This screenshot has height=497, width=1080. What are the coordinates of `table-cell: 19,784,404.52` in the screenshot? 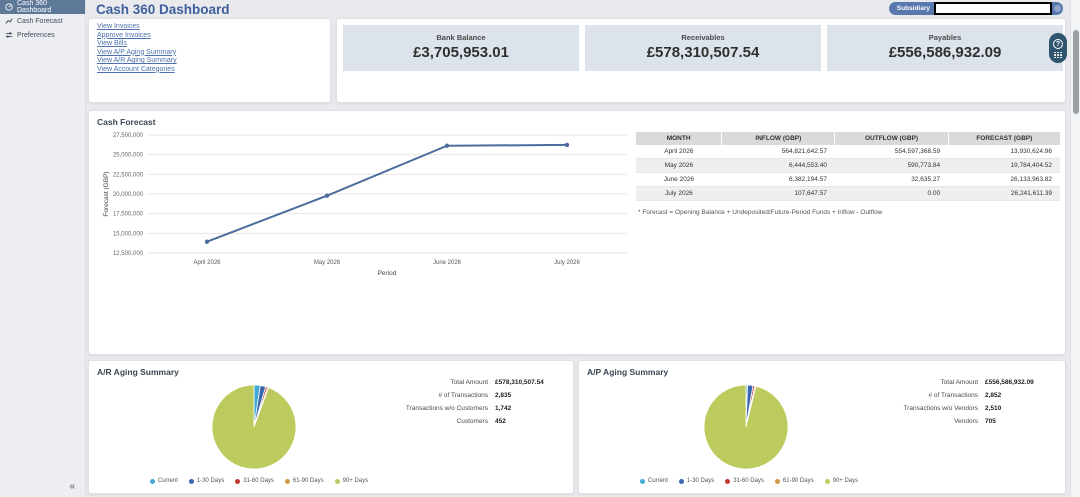 It's located at (1004, 165).